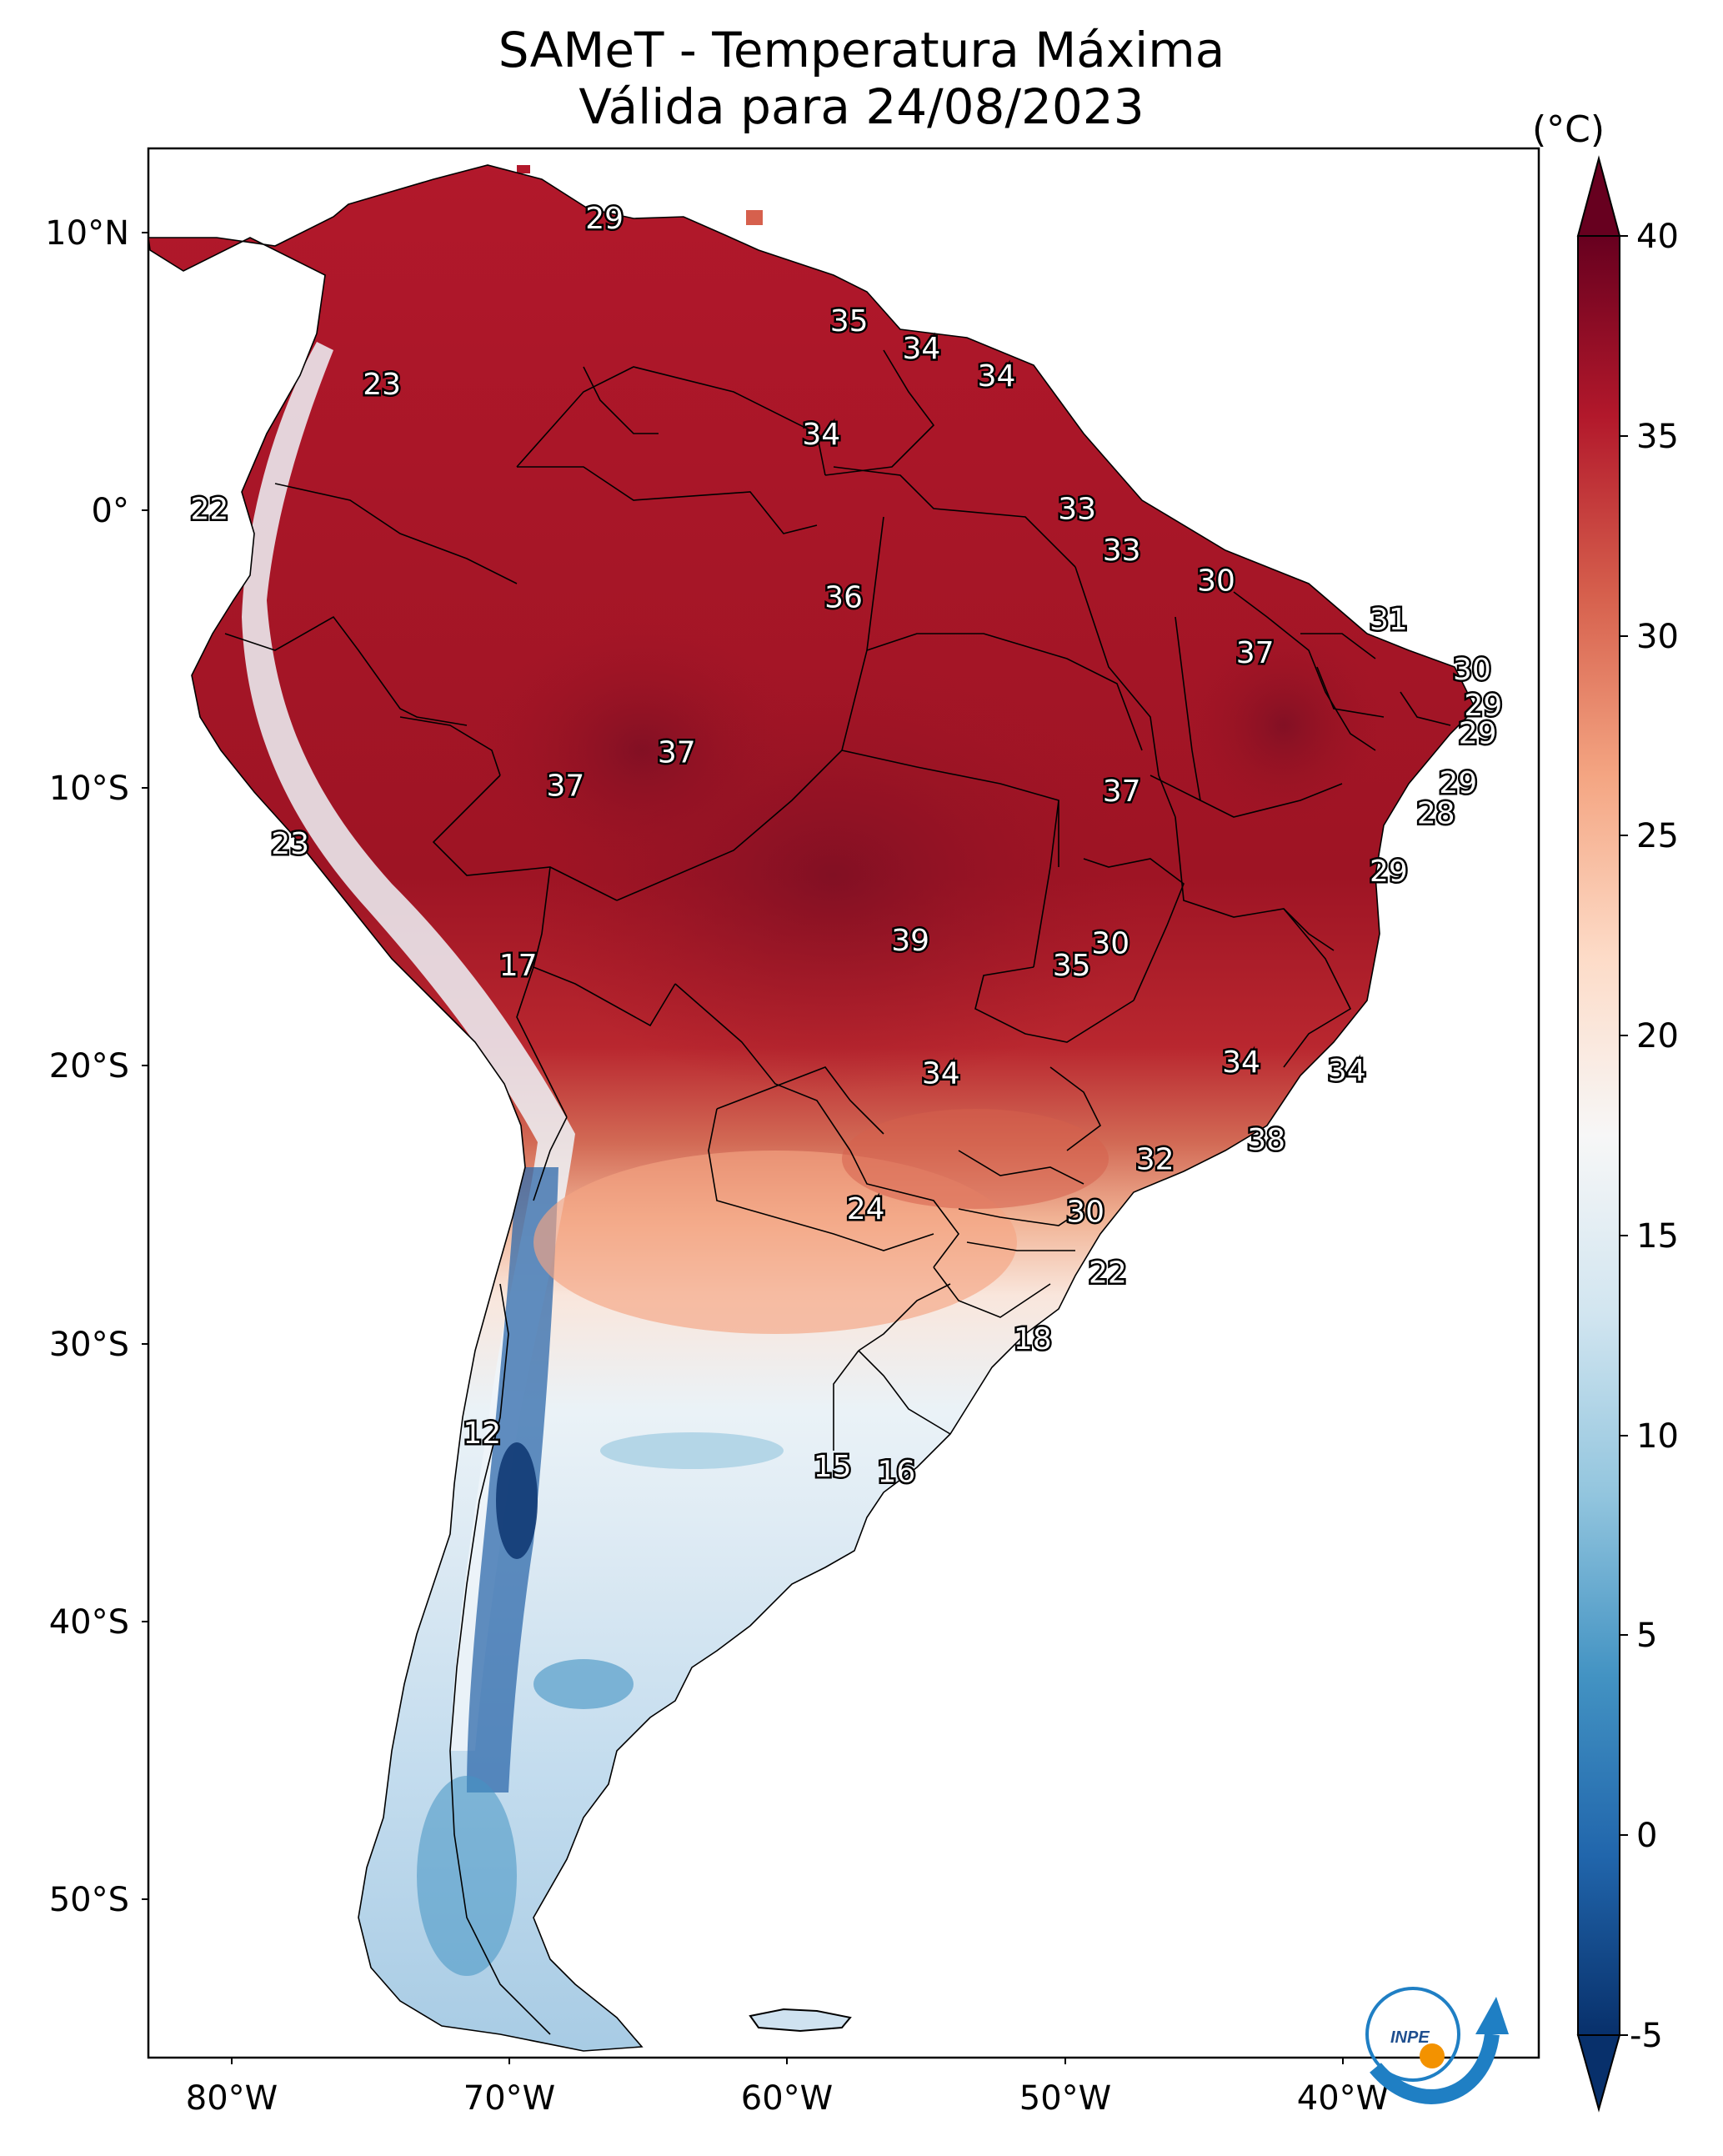  Describe the element at coordinates (1569, 129) in the screenshot. I see `colorbar-unit: (°C)` at that location.